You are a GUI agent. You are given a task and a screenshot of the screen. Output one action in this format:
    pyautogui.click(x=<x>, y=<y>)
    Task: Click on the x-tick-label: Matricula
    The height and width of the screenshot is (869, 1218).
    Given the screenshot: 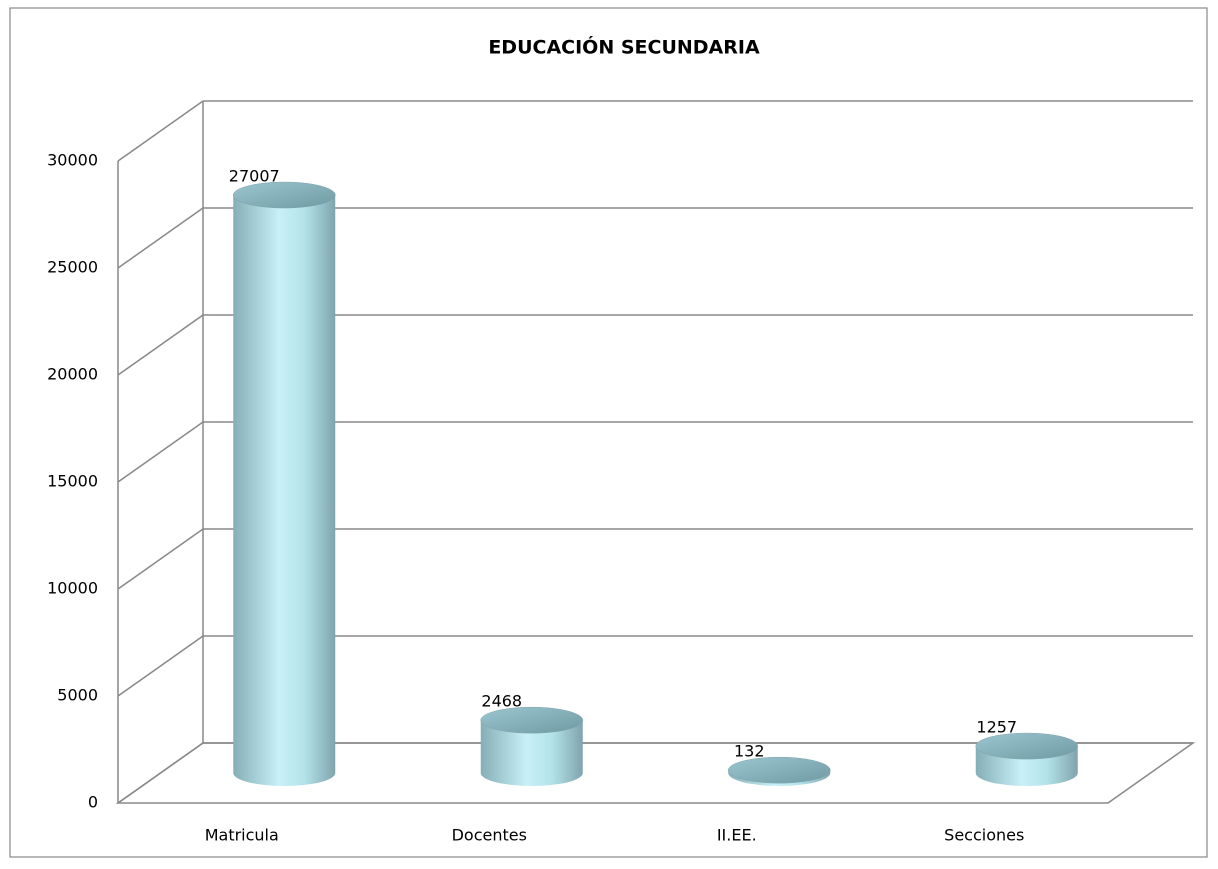 What is the action you would take?
    pyautogui.click(x=242, y=835)
    